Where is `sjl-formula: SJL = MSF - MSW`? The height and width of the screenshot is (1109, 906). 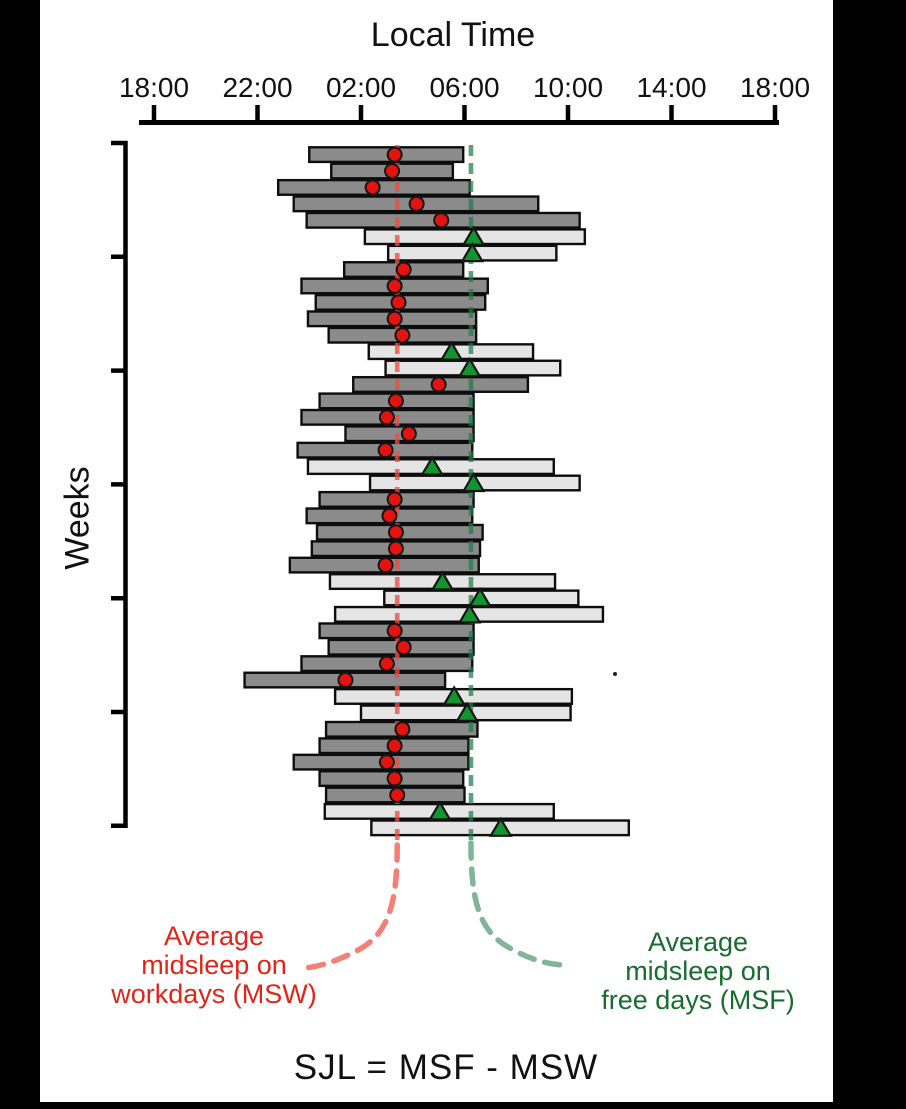 sjl-formula: SJL = MSF - MSW is located at coordinates (446, 1067).